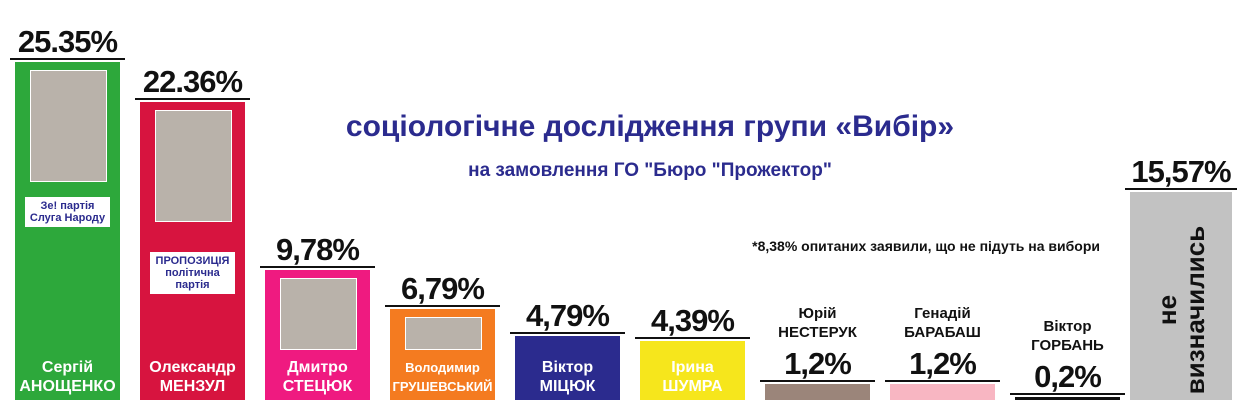 The width and height of the screenshot is (1250, 417). What do you see at coordinates (942, 323) in the screenshot?
I see `category-label: Генадій БАРАБАШ` at bounding box center [942, 323].